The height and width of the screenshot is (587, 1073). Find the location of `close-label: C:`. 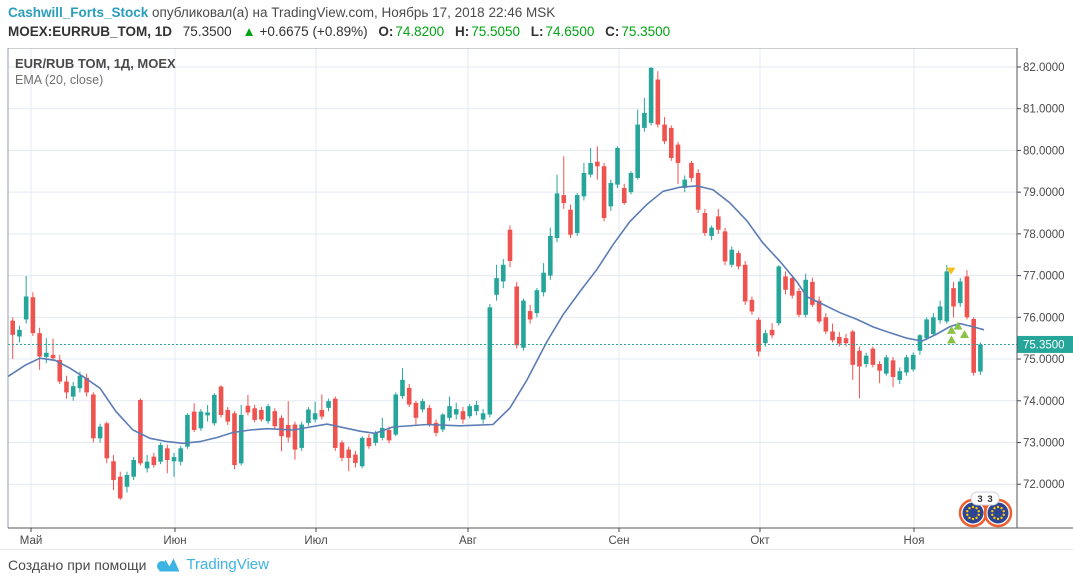

close-label: C: is located at coordinates (612, 31).